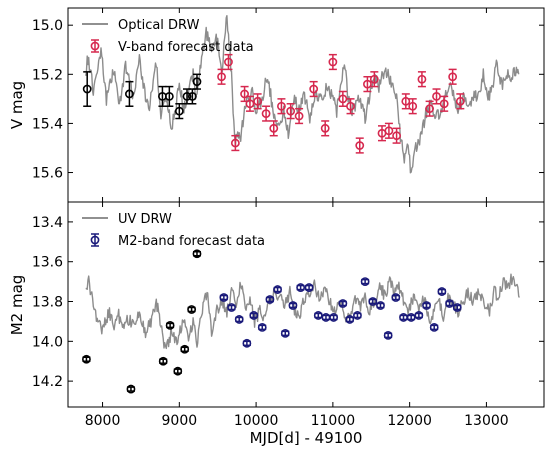 The width and height of the screenshot is (556, 456). Describe the element at coordinates (47, 26) in the screenshot. I see `y-tick-label: 15.0` at that location.